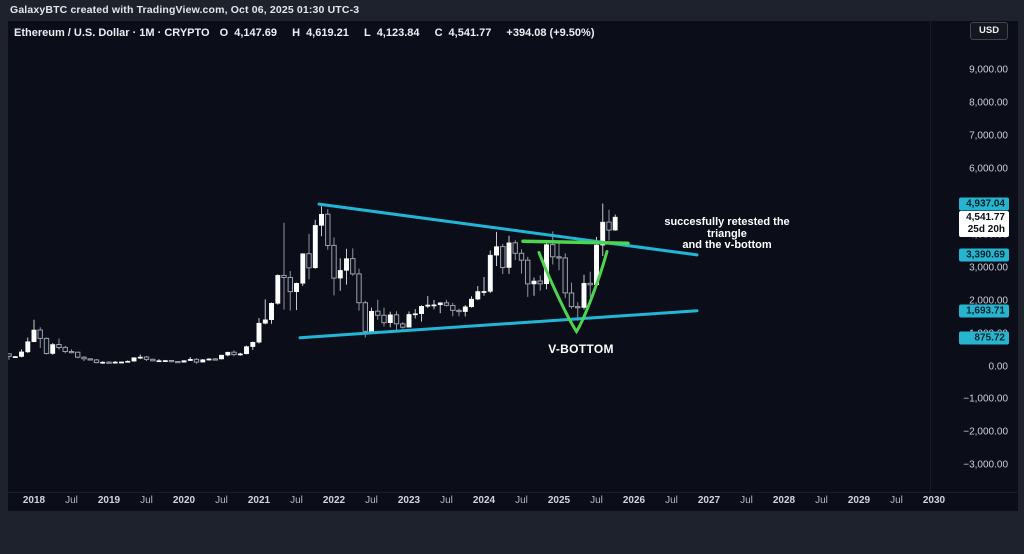 The image size is (1024, 554). What do you see at coordinates (984, 255) in the screenshot?
I see `drawing-price-tag: 3,390.69` at bounding box center [984, 255].